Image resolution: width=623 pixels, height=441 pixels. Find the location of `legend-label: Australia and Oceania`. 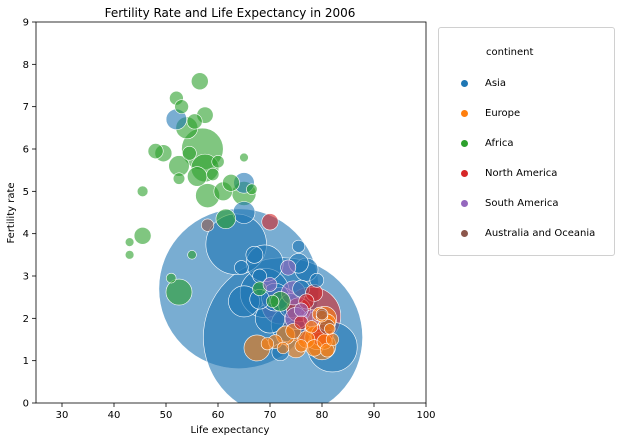

legend-label: Australia and Oceania is located at coordinates (540, 233).